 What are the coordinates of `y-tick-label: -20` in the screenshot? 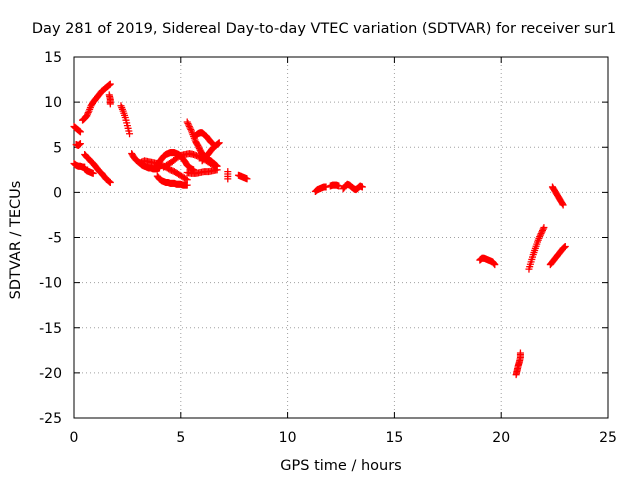 It's located at (50, 374).